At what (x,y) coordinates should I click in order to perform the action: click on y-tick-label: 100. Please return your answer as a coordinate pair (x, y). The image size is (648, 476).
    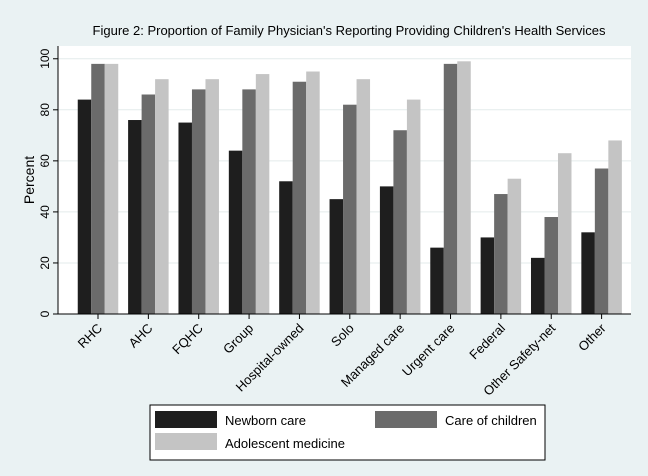
    Looking at the image, I should click on (45, 58).